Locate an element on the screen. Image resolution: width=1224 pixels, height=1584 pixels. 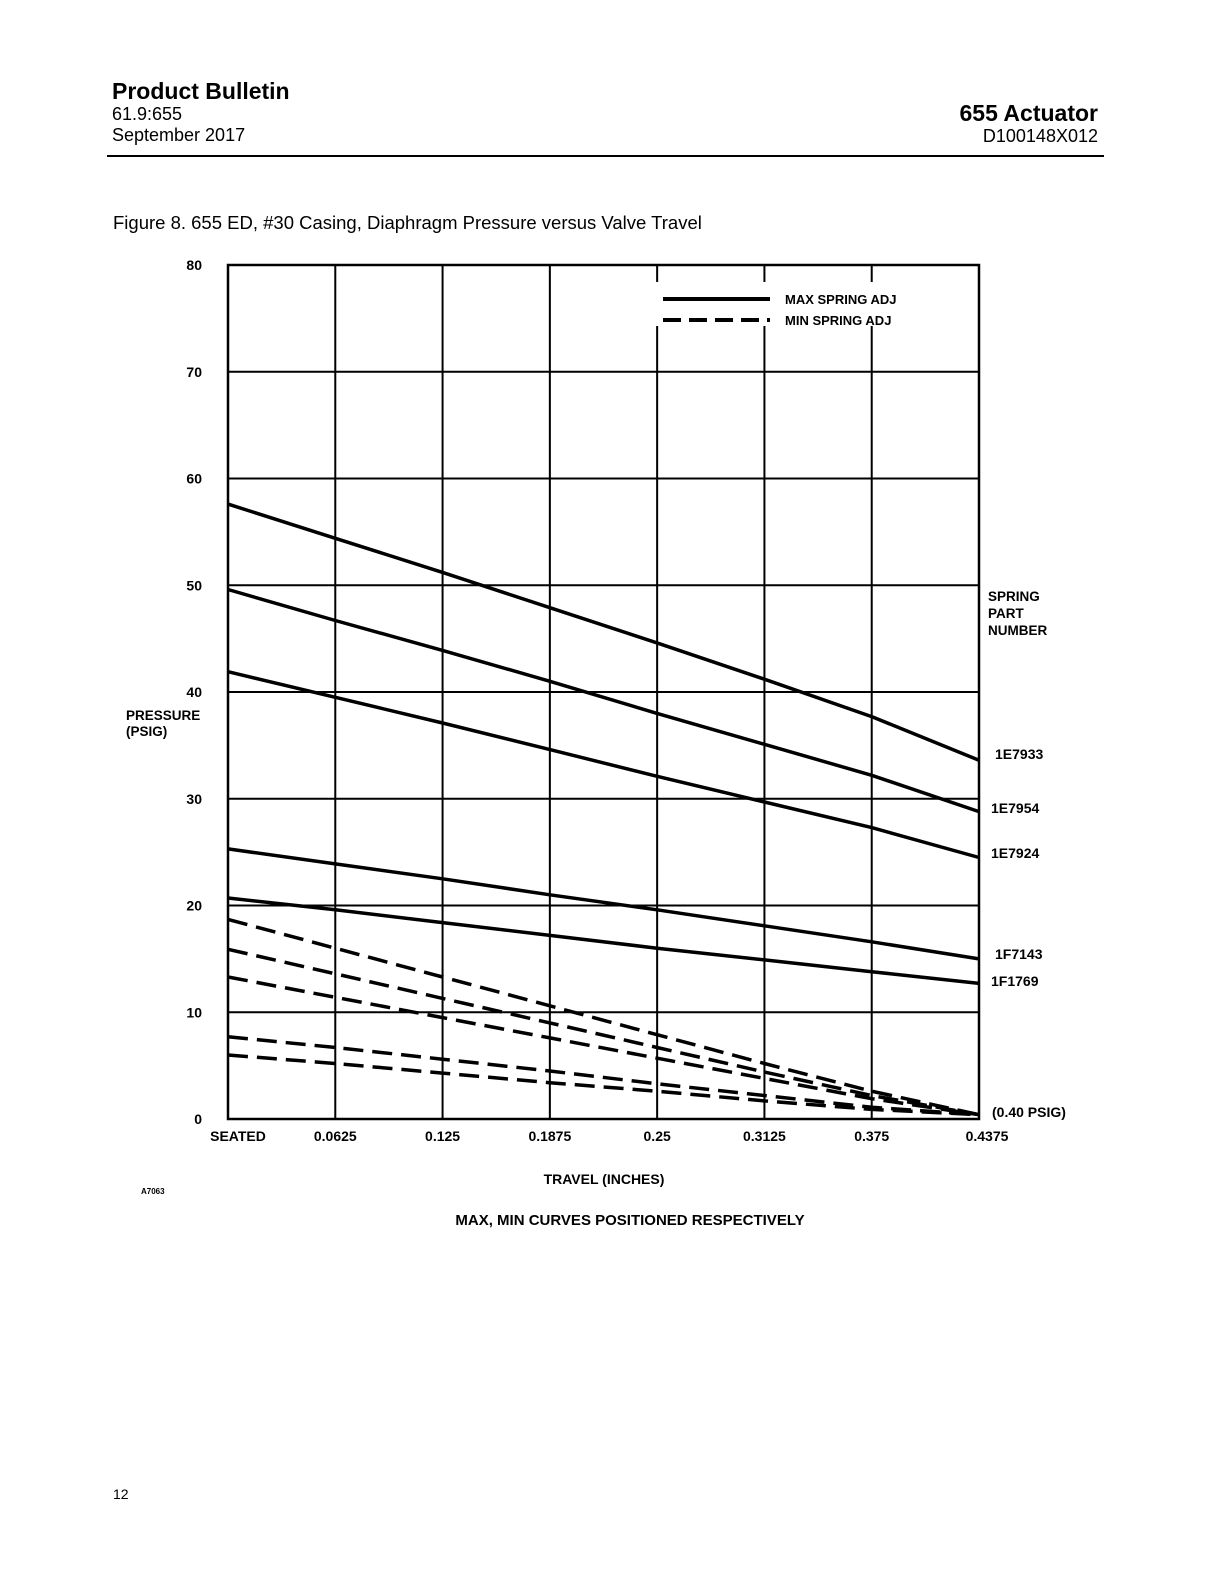
bulletin-number: 61.9:655 is located at coordinates (147, 114).